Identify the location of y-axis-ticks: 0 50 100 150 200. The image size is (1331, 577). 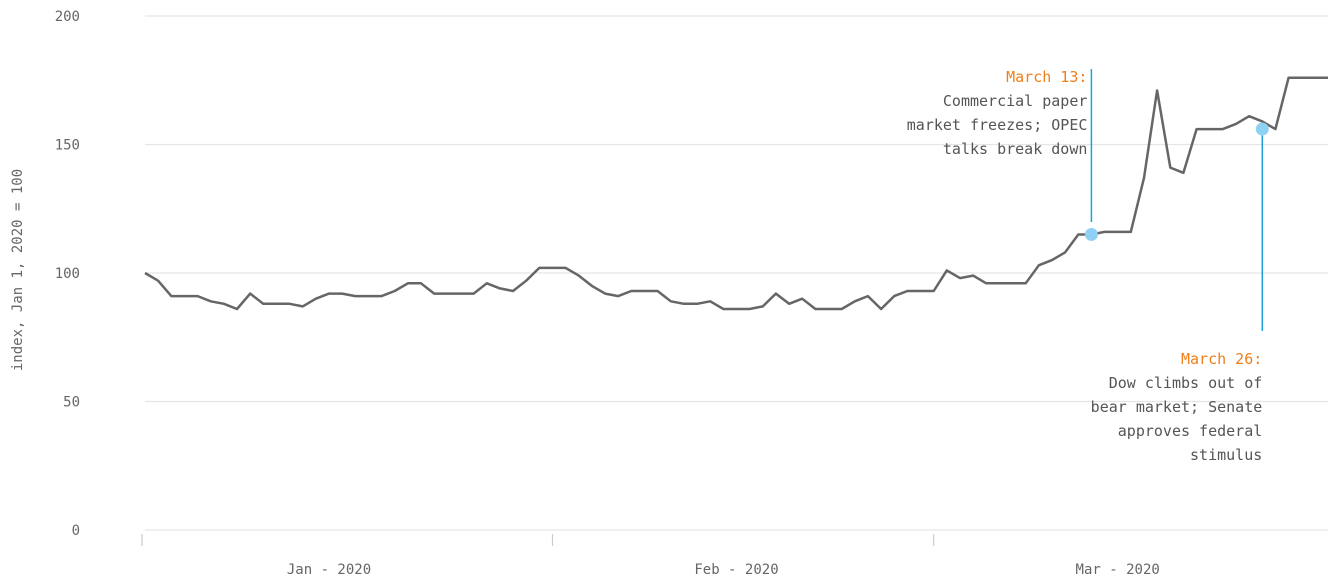
(67, 274).